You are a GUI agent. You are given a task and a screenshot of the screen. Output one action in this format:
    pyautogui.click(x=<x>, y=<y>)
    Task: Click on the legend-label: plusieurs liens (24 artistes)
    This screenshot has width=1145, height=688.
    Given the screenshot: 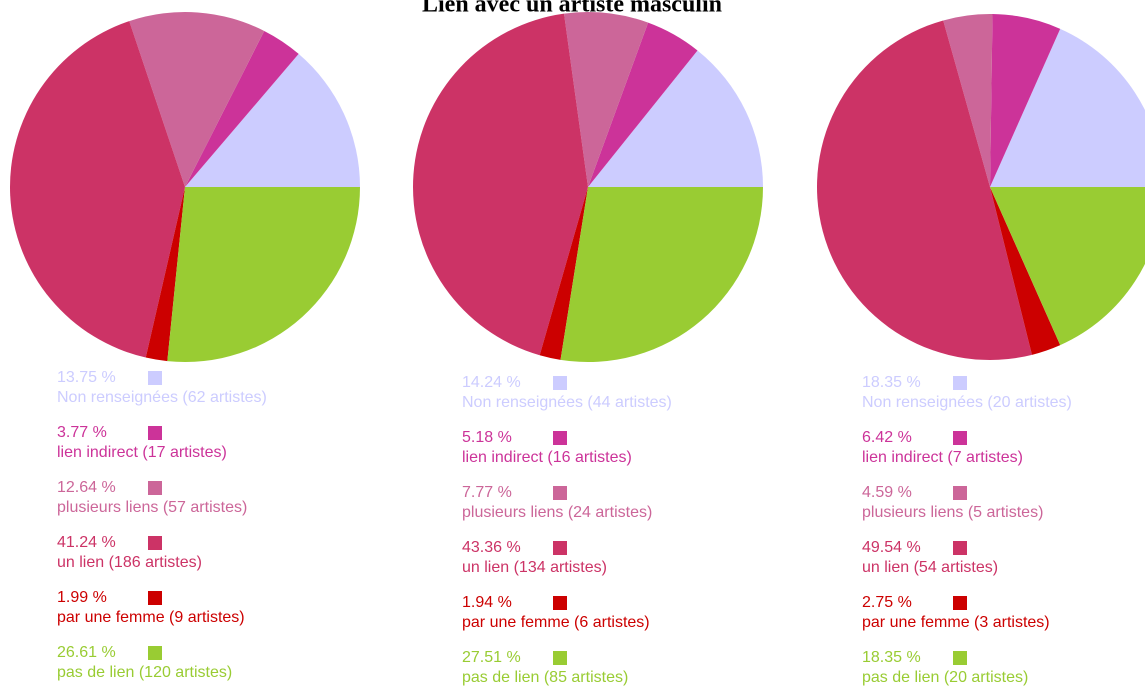 What is the action you would take?
    pyautogui.click(x=557, y=512)
    